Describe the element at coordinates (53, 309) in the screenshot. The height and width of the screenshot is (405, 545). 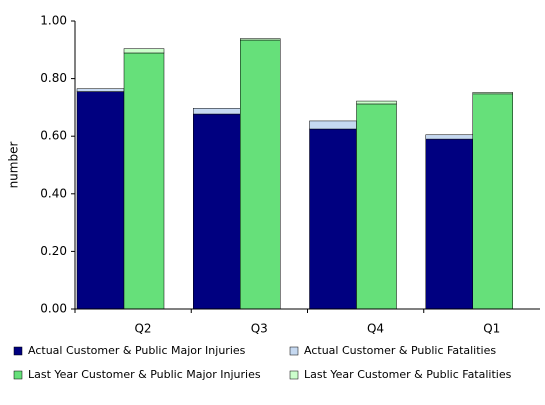
I see `y-tick-label: 0.00` at that location.